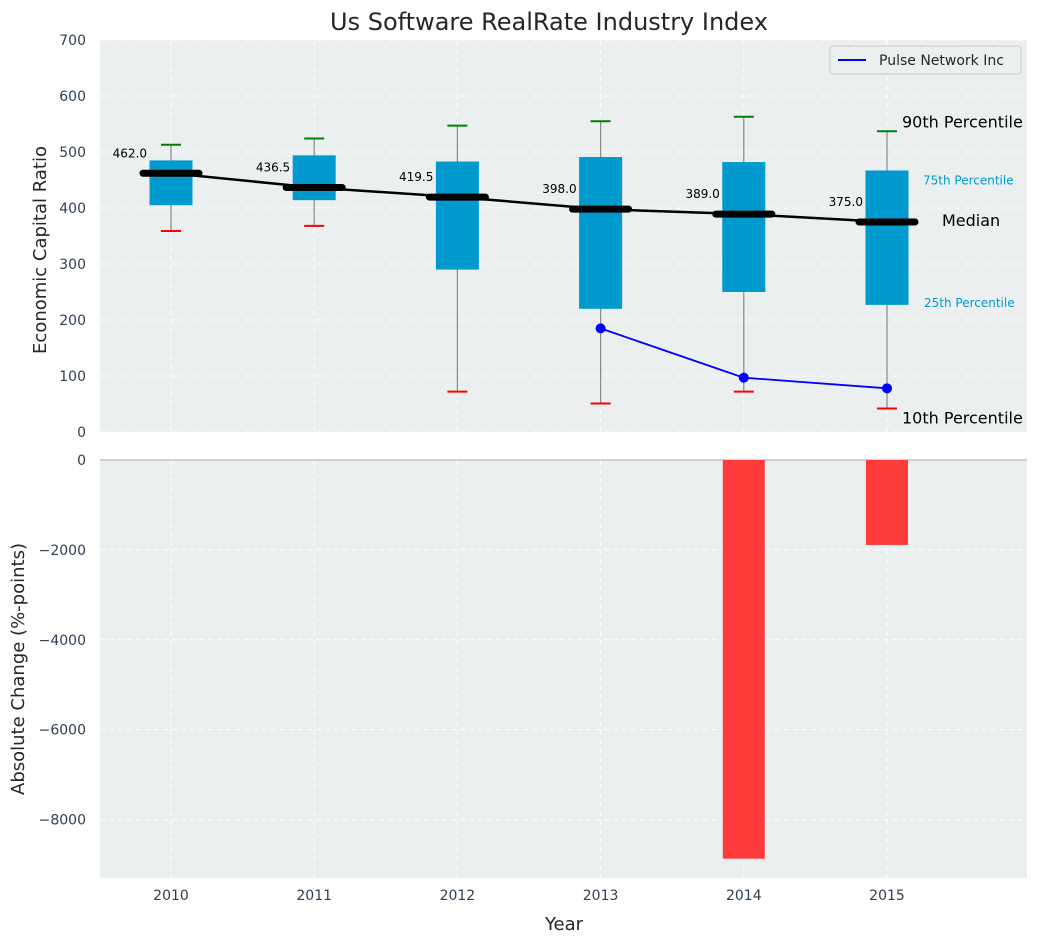 The height and width of the screenshot is (942, 1039). Describe the element at coordinates (72, 41) in the screenshot. I see `top-y-tick-label: 700` at that location.